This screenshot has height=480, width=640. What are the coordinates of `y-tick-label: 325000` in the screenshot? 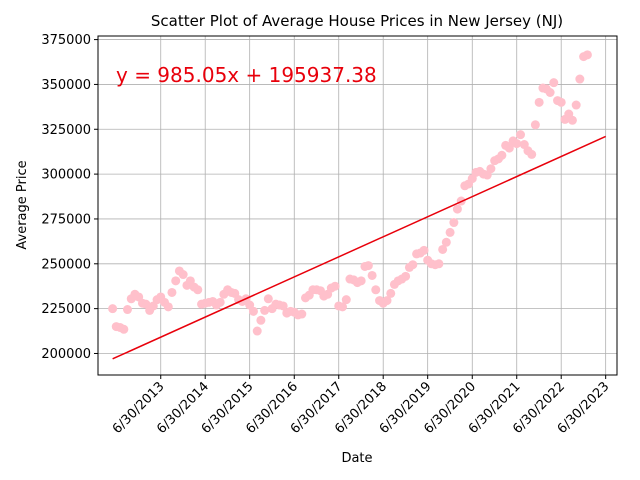 It's located at (66, 130).